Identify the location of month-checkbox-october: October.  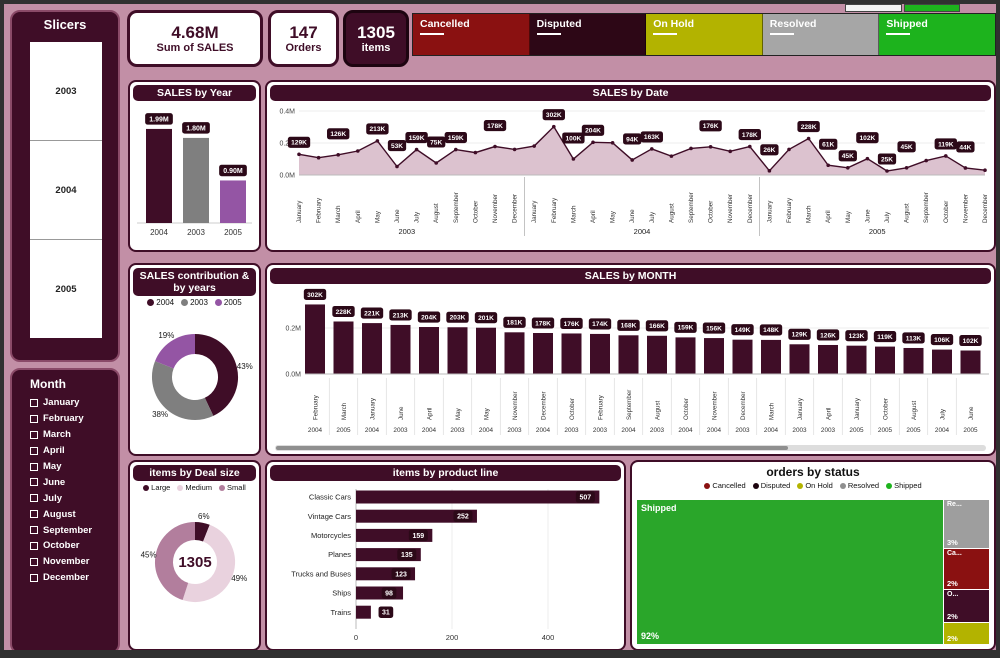
(65, 546).